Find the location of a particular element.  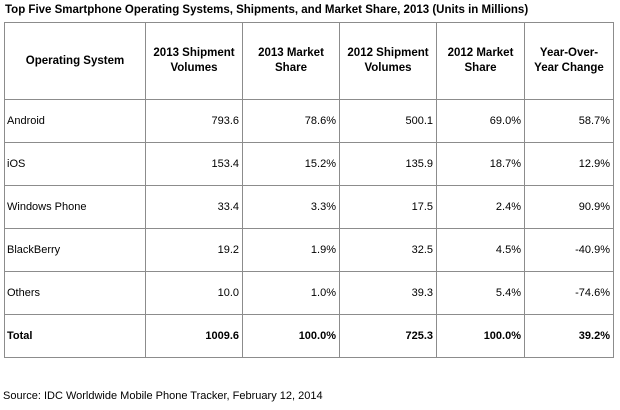

cell-total-2013-share: 100.0% is located at coordinates (291, 336).